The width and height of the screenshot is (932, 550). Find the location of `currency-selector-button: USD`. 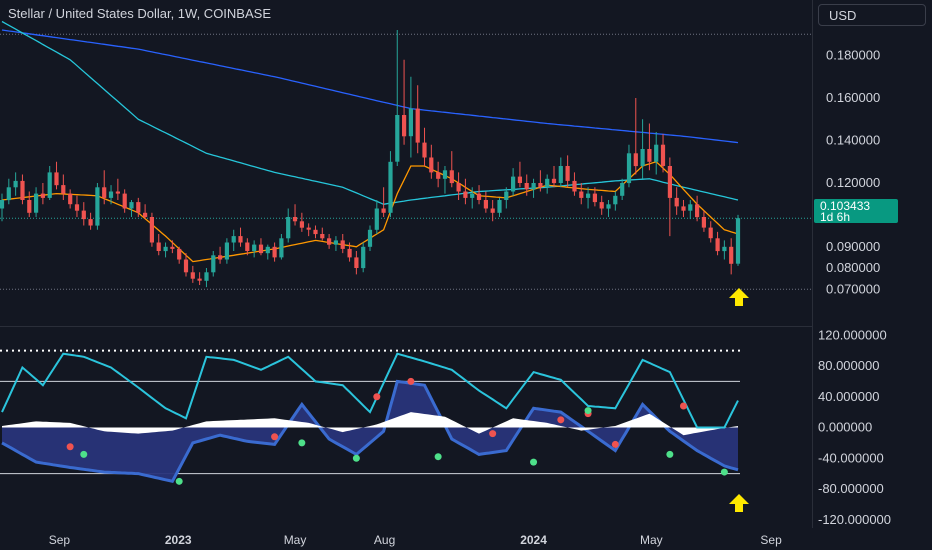

currency-selector-button: USD is located at coordinates (872, 15).